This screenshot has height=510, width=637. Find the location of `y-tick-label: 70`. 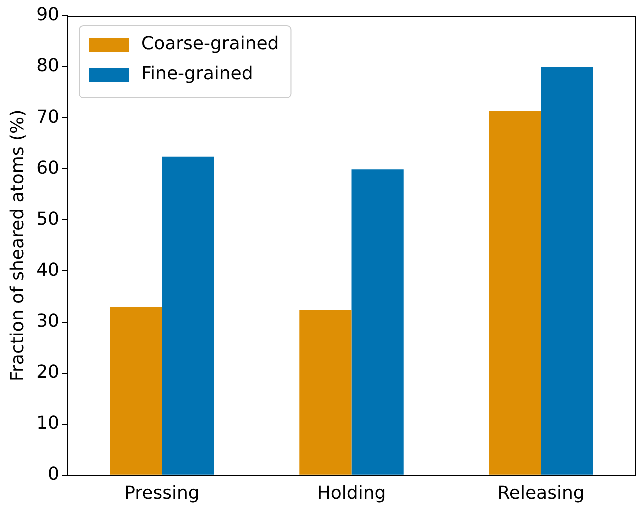

y-tick-label: 70 is located at coordinates (48, 117).